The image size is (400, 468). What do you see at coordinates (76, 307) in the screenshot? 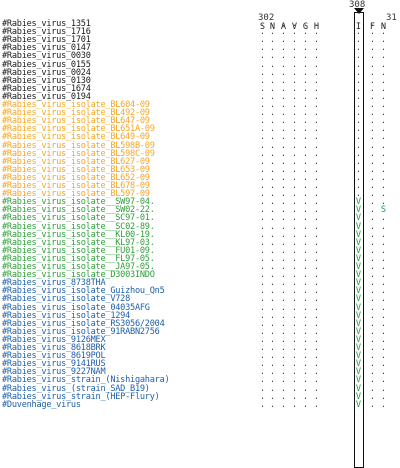
I see `sequence-name: #Rabies_virus_isolate_04035AFG` at bounding box center [76, 307].